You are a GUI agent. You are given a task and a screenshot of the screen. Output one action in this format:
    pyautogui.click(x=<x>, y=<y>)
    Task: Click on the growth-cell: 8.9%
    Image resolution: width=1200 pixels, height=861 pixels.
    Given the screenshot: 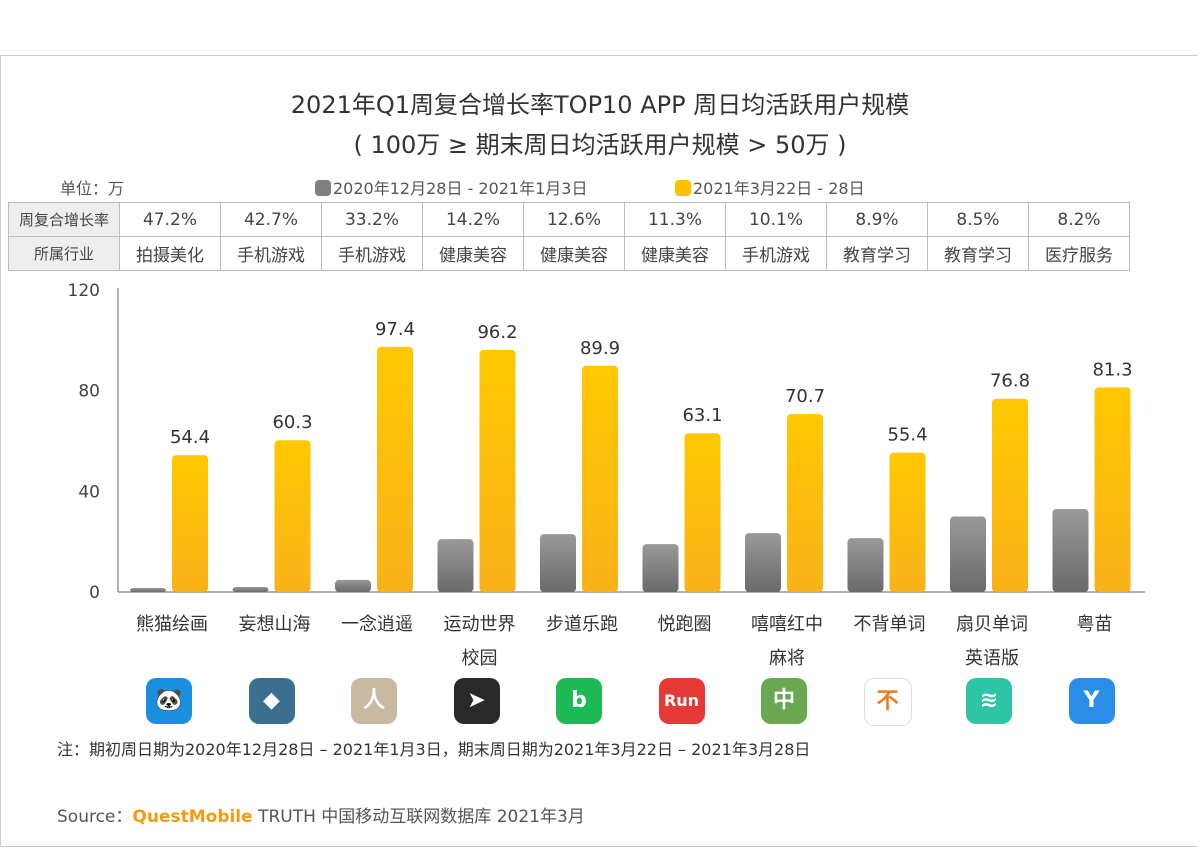 What is the action you would take?
    pyautogui.click(x=877, y=219)
    